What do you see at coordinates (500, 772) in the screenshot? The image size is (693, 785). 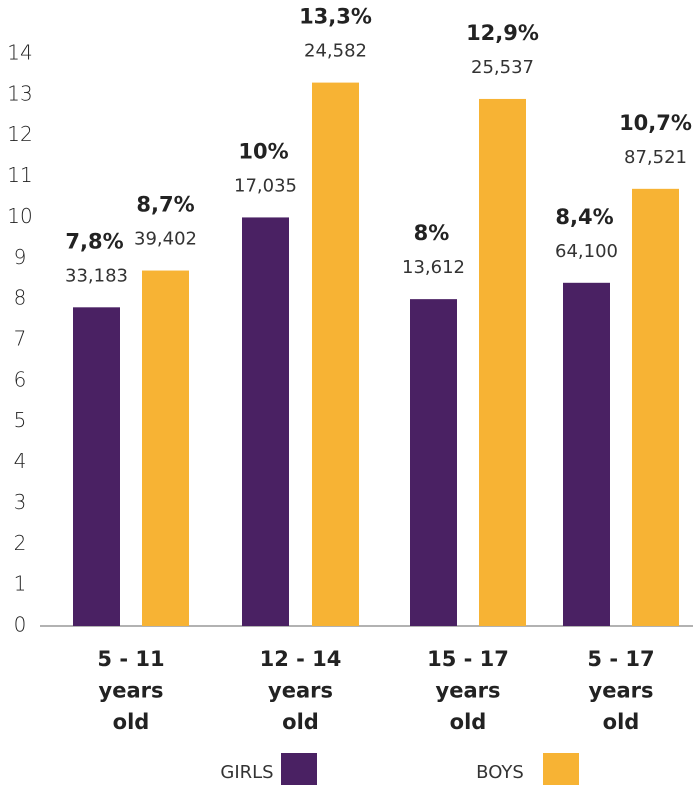 I see `legend-label: BOYS` at bounding box center [500, 772].